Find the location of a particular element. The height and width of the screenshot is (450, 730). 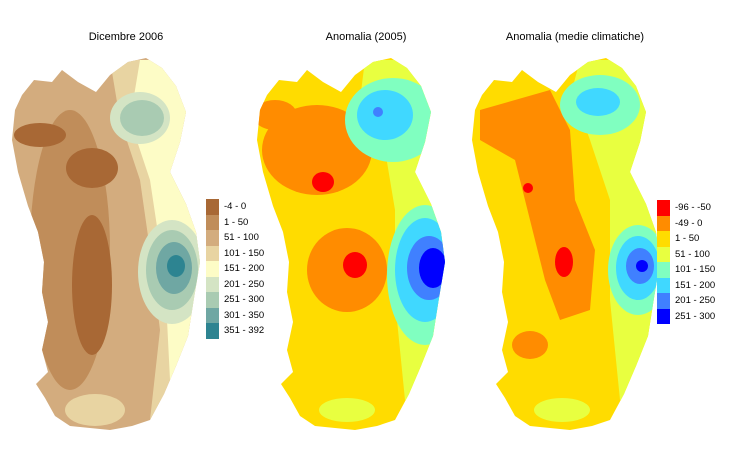

map1-legend-label: 351 - 392 is located at coordinates (244, 331).